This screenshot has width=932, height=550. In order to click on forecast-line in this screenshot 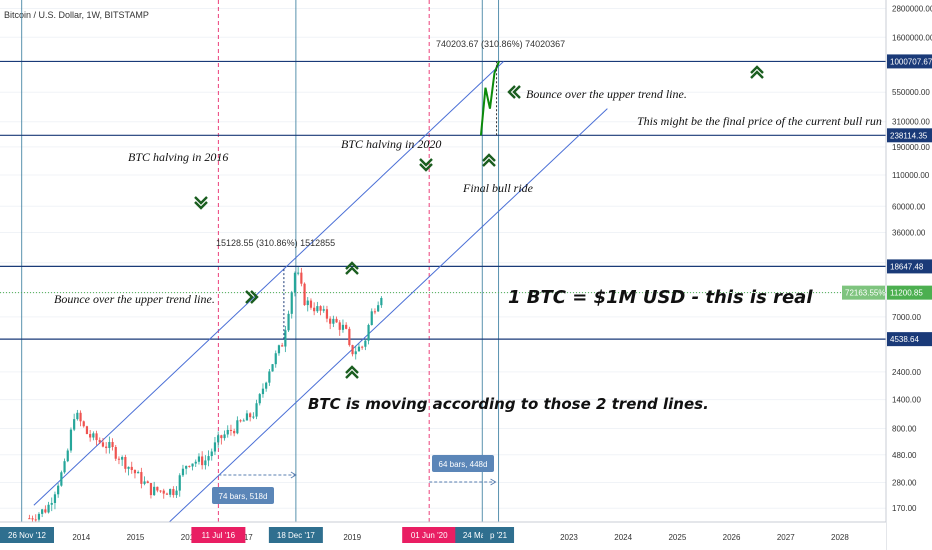, I will do `click(489, 98)`.